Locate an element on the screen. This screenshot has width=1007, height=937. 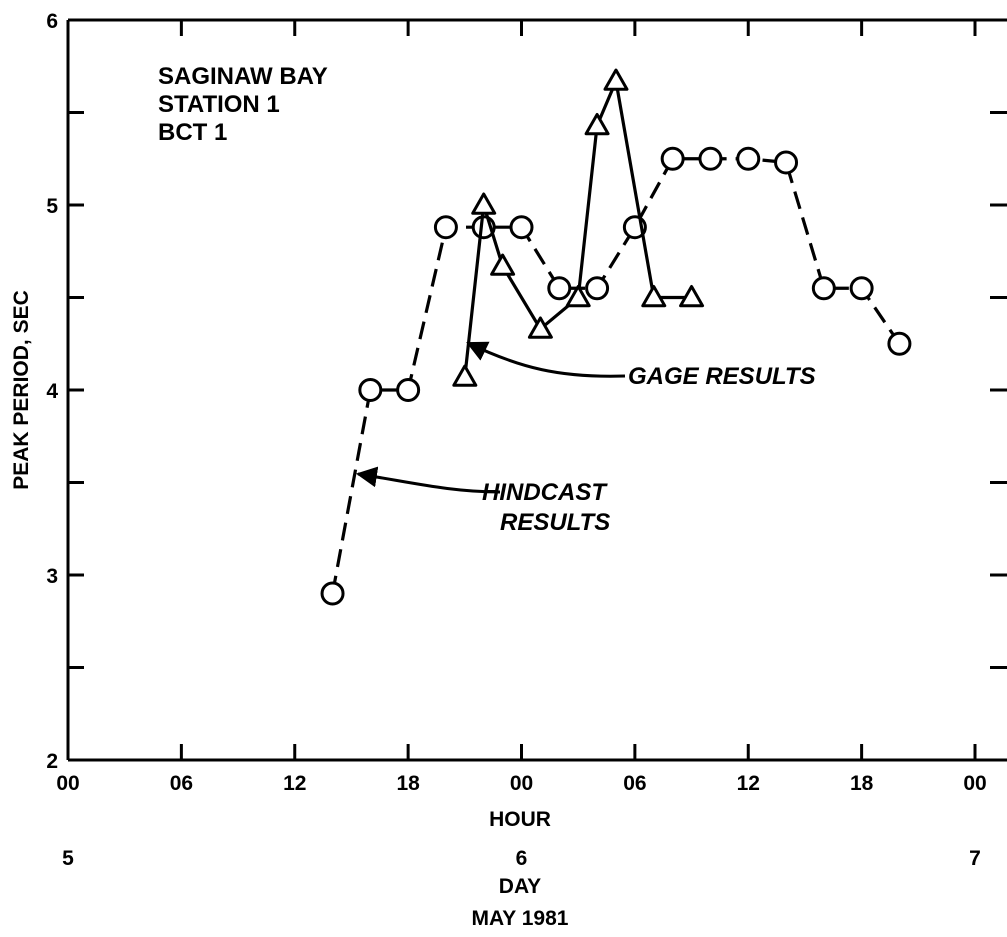
y-tick-label-3: 5 is located at coordinates (52, 206).